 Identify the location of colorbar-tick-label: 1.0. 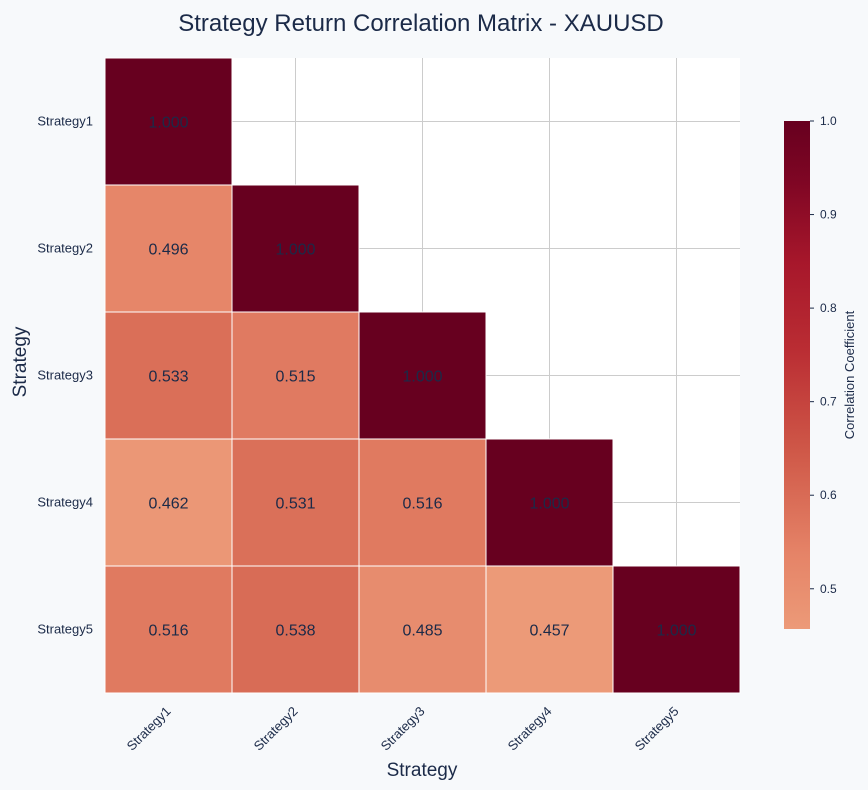
(828, 121).